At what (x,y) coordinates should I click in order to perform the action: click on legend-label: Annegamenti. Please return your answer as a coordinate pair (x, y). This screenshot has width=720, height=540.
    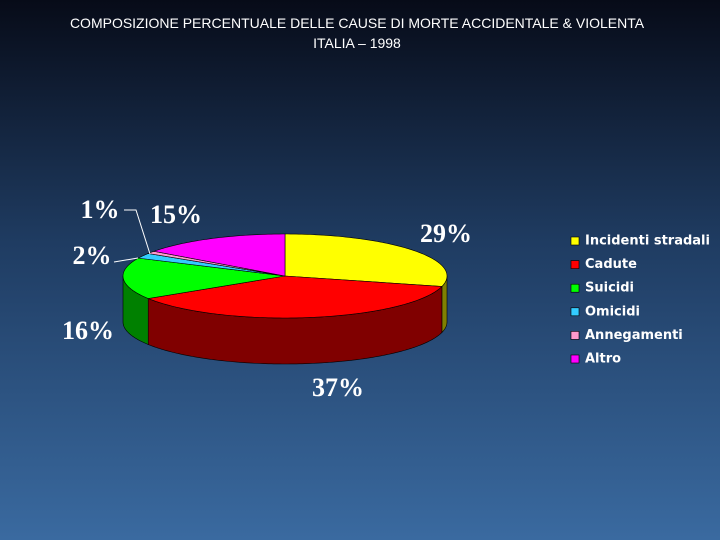
    Looking at the image, I should click on (634, 335).